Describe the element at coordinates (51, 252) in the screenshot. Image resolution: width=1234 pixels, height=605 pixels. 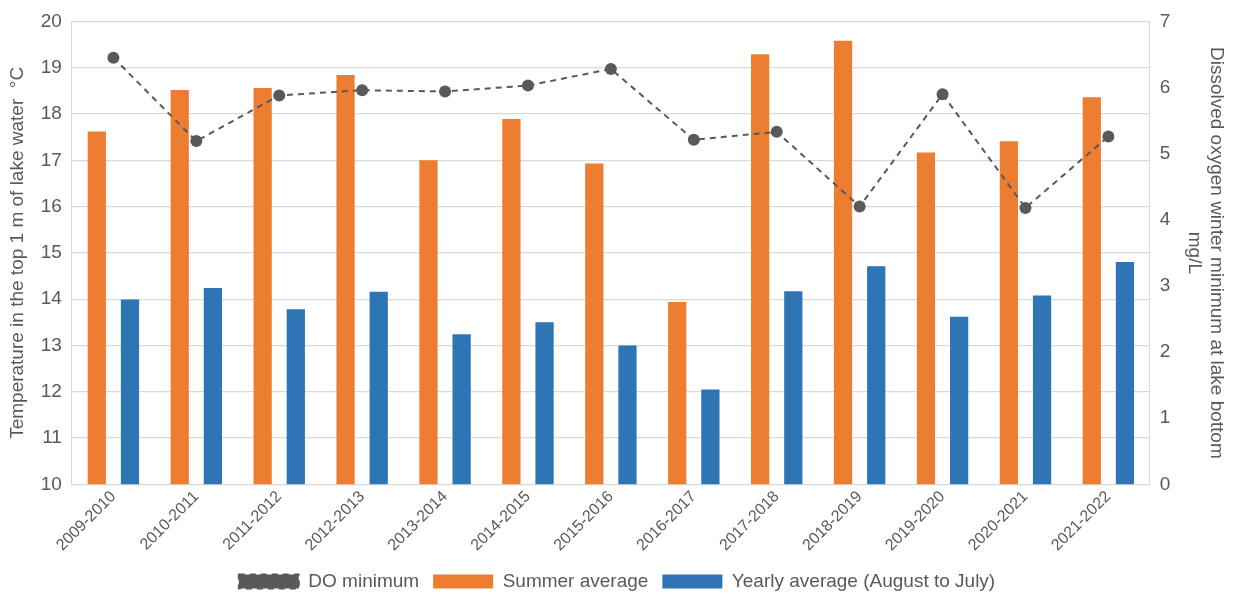
I see `y-tick-label: 15` at that location.